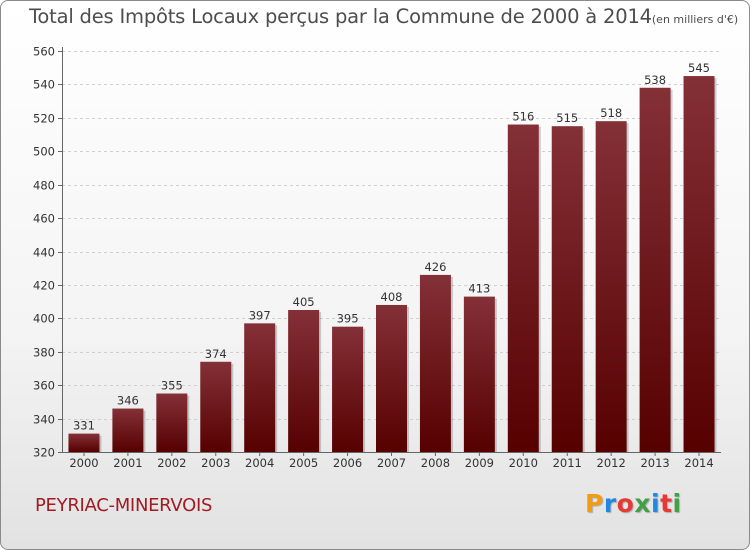  I want to click on value-label: 331, so click(84, 426).